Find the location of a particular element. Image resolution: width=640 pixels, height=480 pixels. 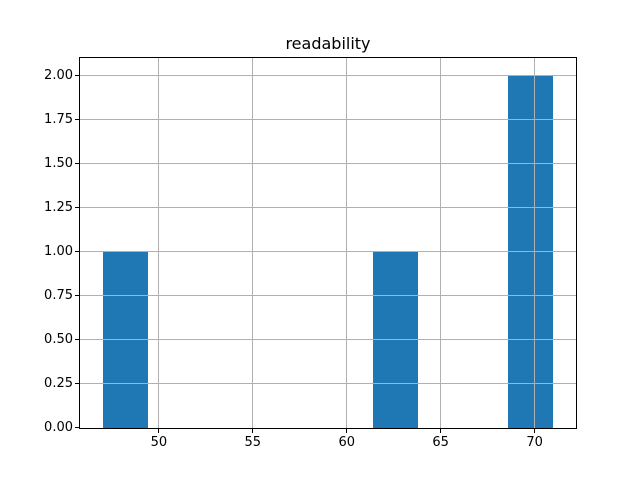

y-tick-label: 2.00 is located at coordinates (58, 75).